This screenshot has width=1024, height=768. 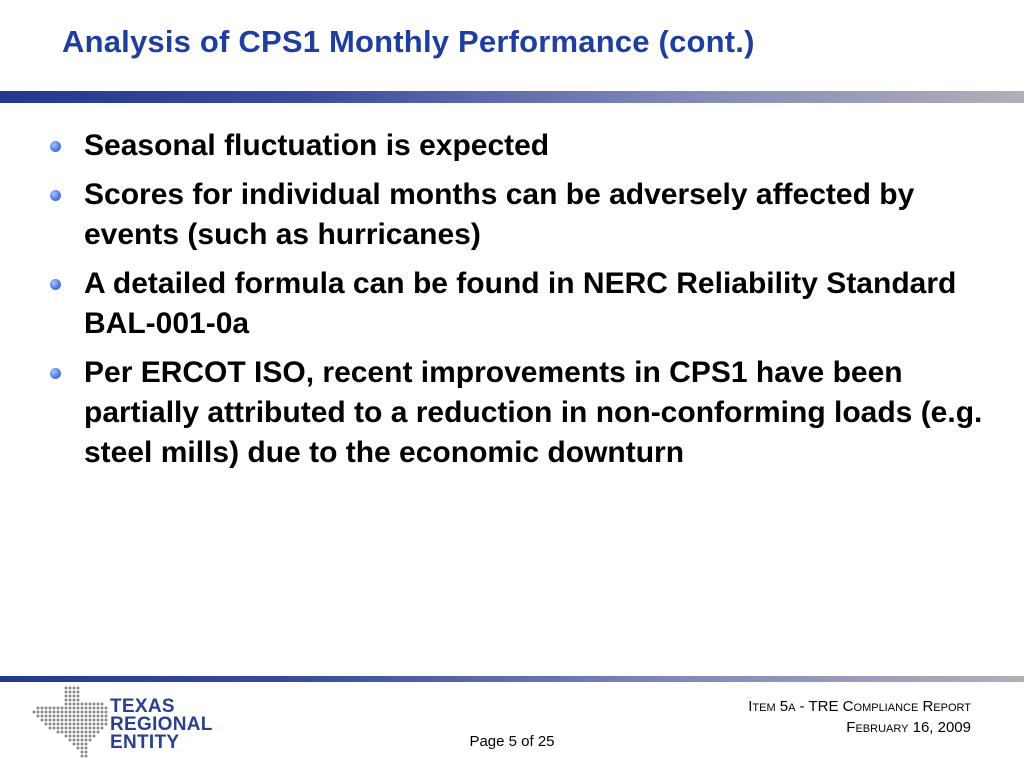 What do you see at coordinates (512, 679) in the screenshot?
I see `footer-divider` at bounding box center [512, 679].